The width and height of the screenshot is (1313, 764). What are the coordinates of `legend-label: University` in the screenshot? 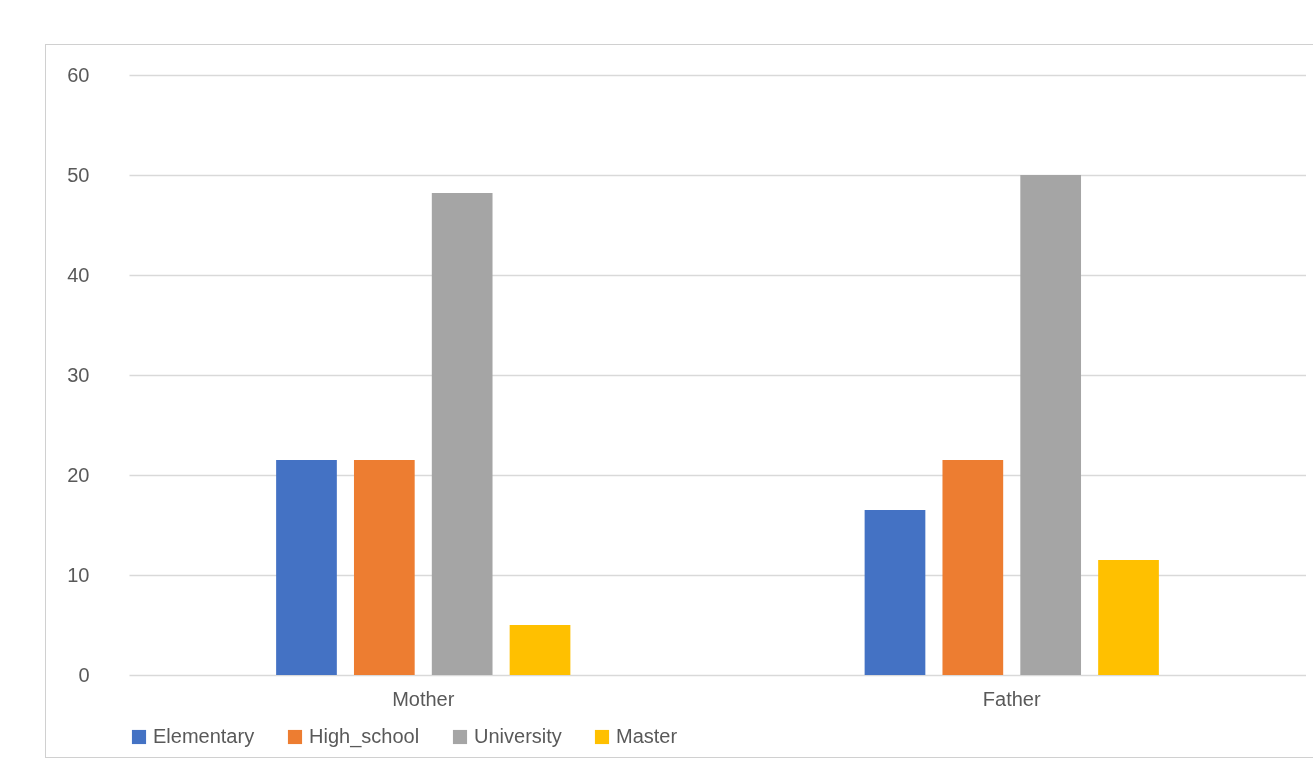 It's located at (518, 736).